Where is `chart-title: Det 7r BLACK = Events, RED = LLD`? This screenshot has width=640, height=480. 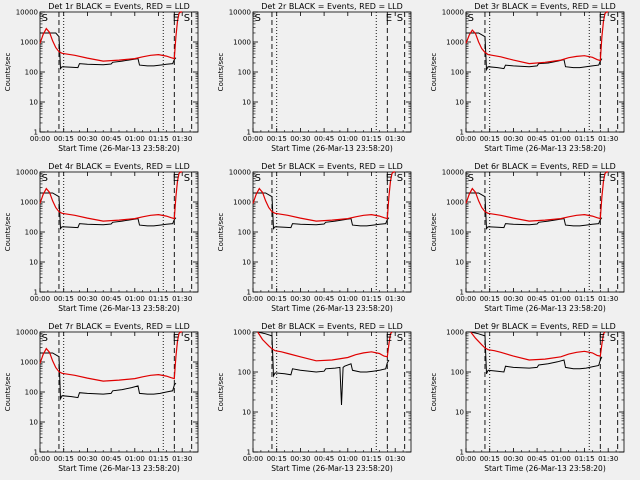
chart-title: Det 7r BLACK = Events, RED = LLD is located at coordinates (119, 326).